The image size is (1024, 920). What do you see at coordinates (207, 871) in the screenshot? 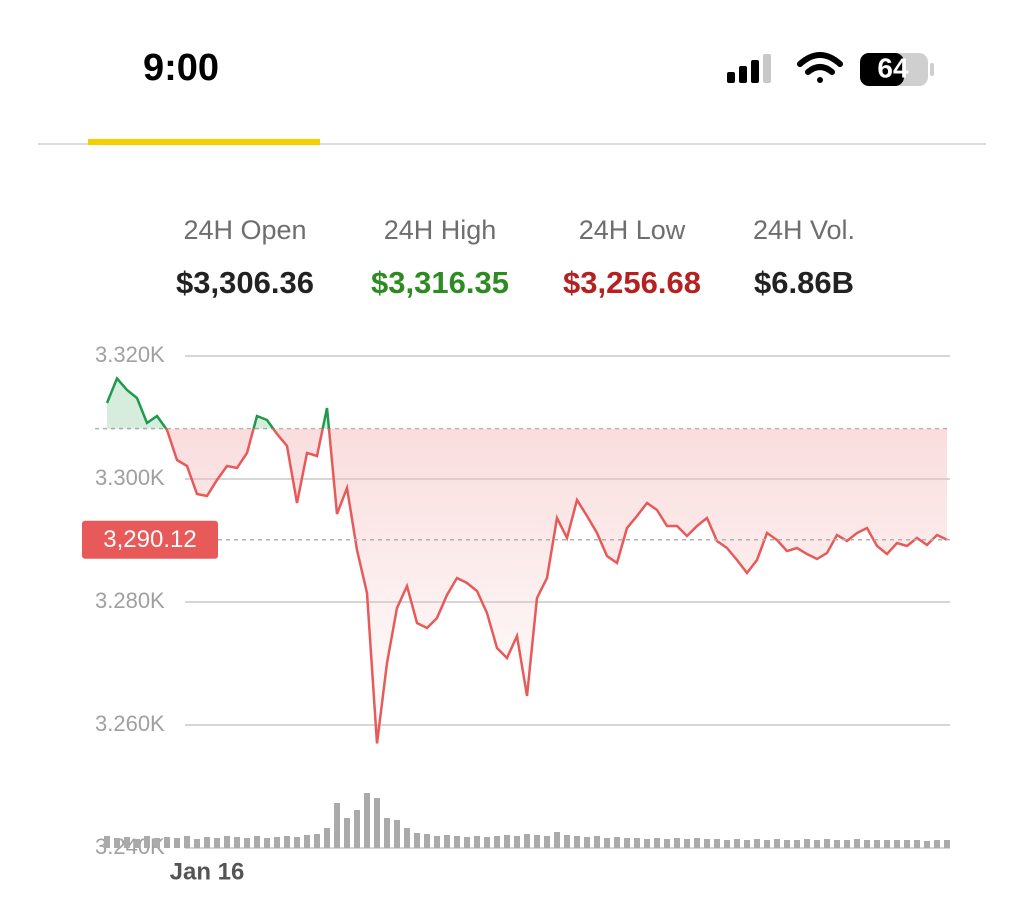
I see `x-tick-label: Jan 16` at bounding box center [207, 871].